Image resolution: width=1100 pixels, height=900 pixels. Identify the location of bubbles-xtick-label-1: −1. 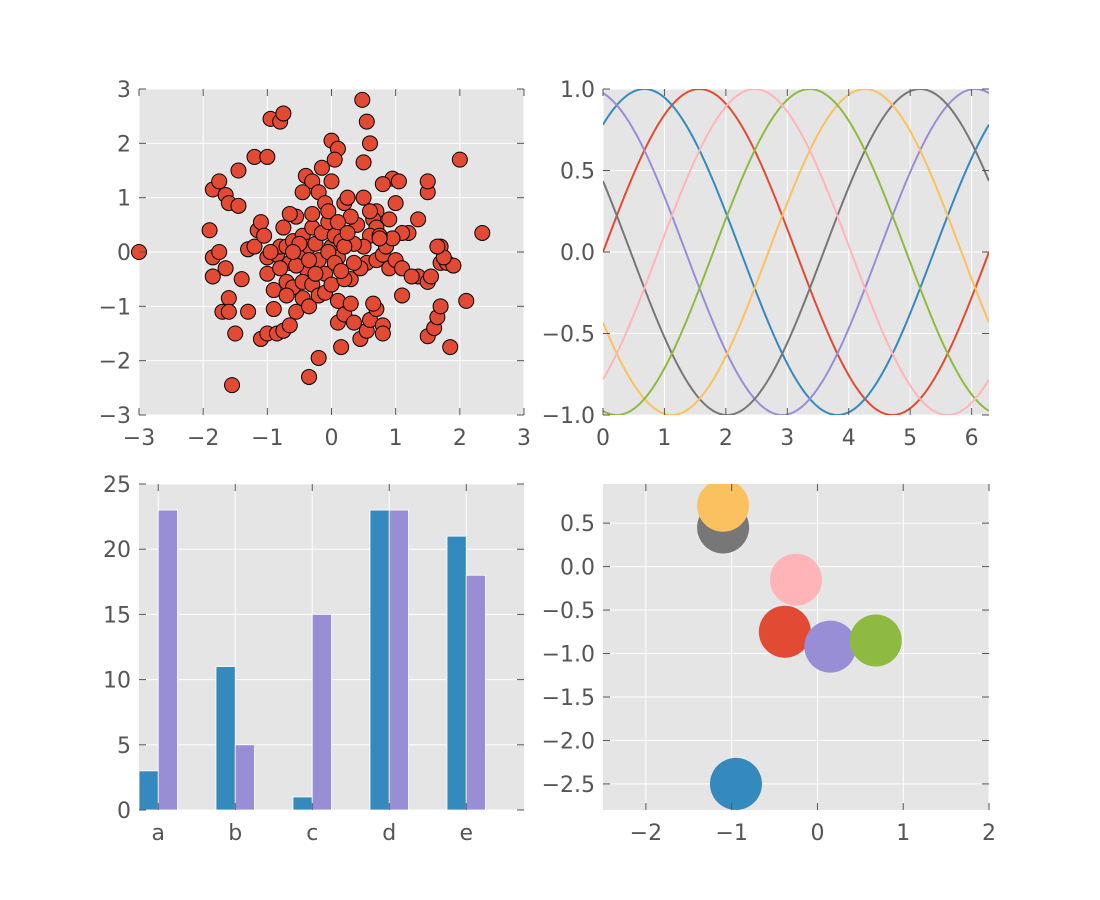
(731, 833).